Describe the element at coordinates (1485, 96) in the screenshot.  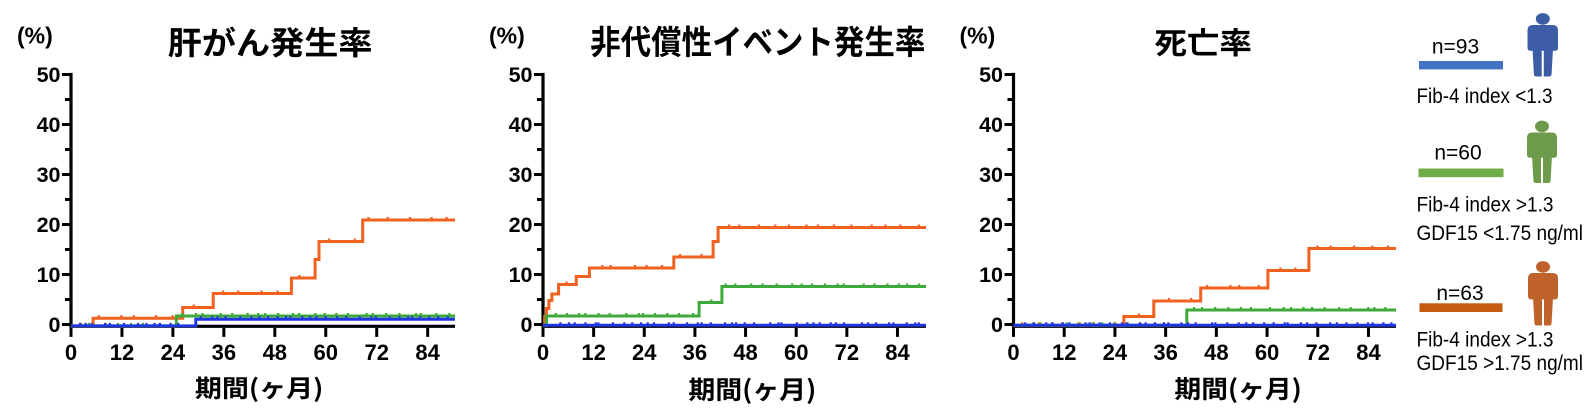
I see `svg-text: Fib-4 index <1.3` at that location.